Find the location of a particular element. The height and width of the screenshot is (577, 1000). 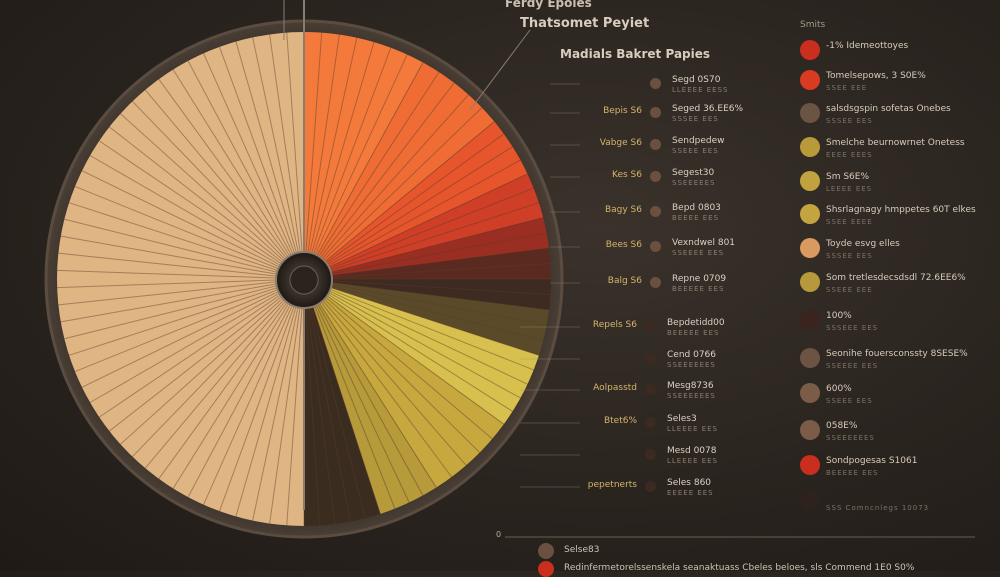

mid-label-name: Bees S6 is located at coordinates (623, 245).